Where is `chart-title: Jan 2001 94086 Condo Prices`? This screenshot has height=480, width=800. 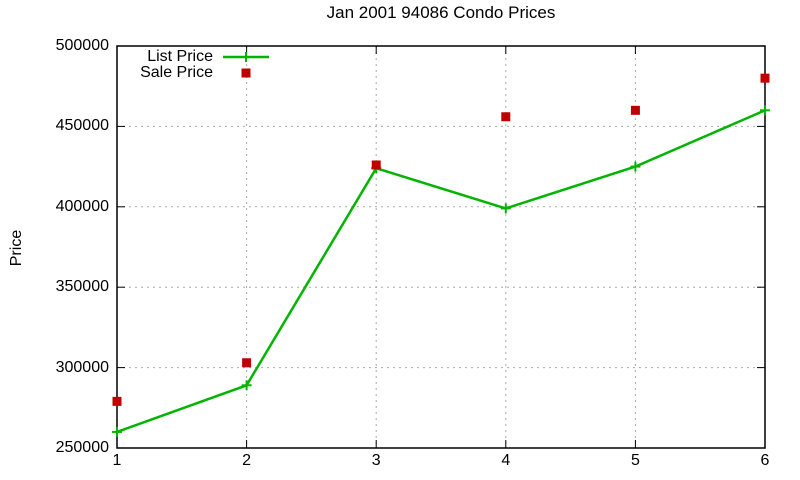
chart-title: Jan 2001 94086 Condo Prices is located at coordinates (441, 12).